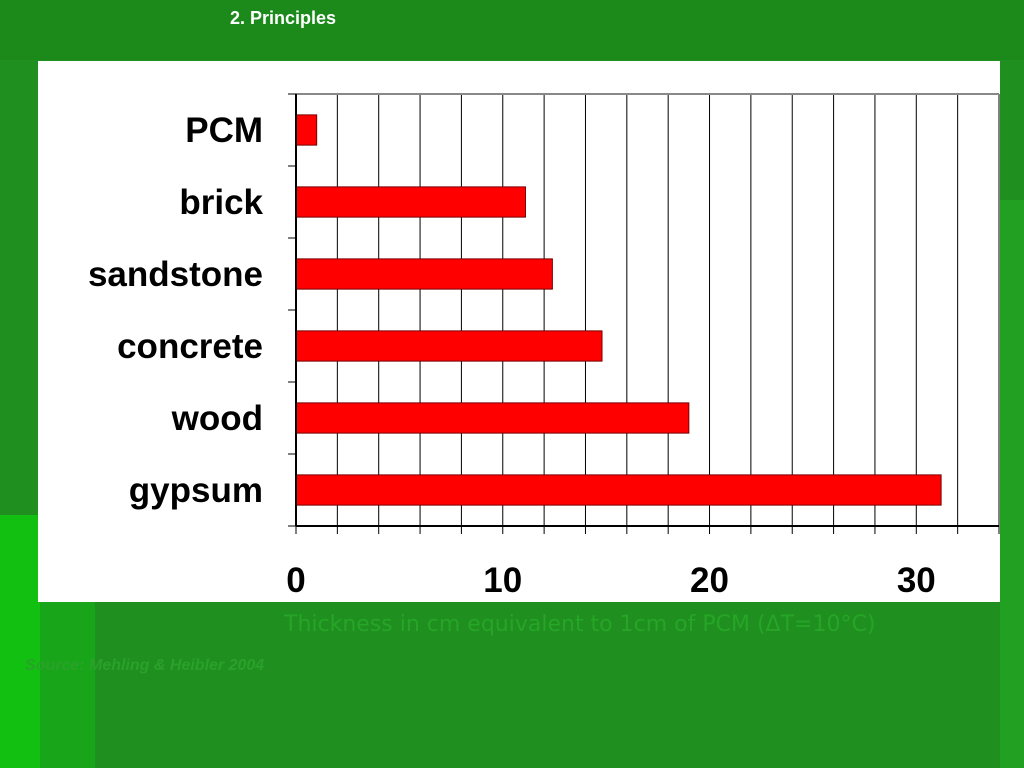 Image resolution: width=1024 pixels, height=768 pixels. What do you see at coordinates (224, 130) in the screenshot?
I see `category-label: PCM` at bounding box center [224, 130].